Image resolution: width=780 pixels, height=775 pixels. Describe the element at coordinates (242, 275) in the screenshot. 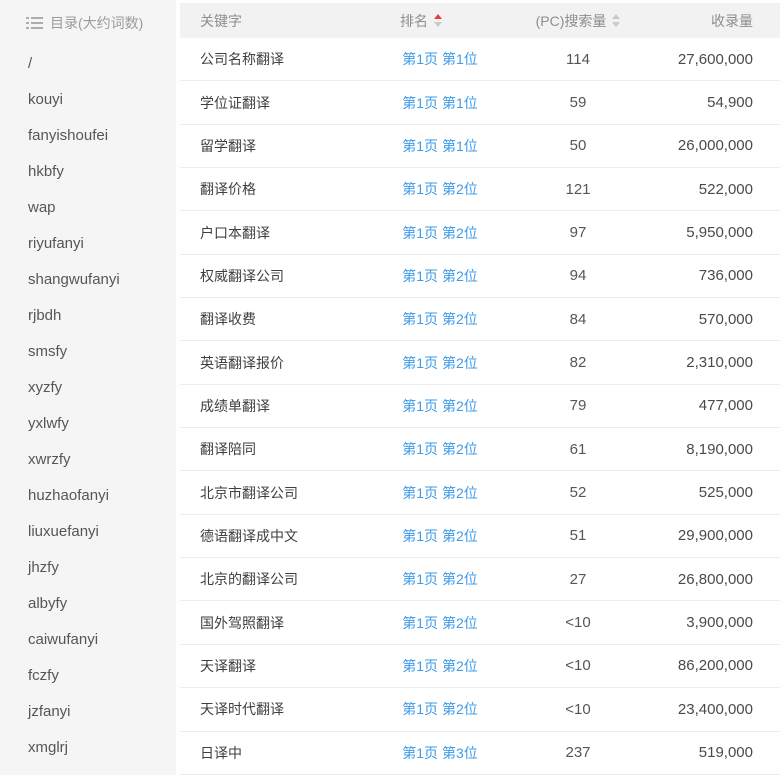

I see `keyword-cell: 权威翻译公司` at that location.